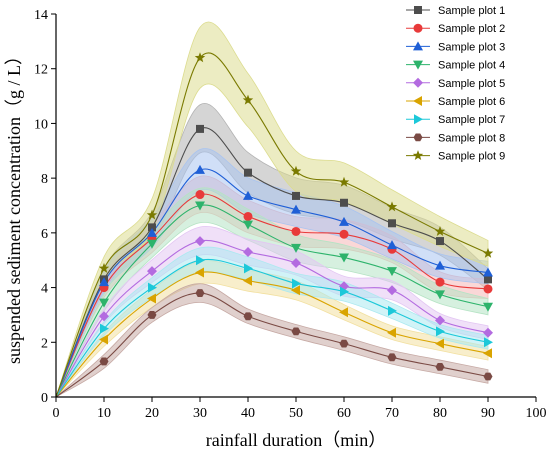 This screenshot has width=550, height=456. What do you see at coordinates (296, 440) in the screenshot?
I see `x-axis-title: rainfall duration（min）` at bounding box center [296, 440].